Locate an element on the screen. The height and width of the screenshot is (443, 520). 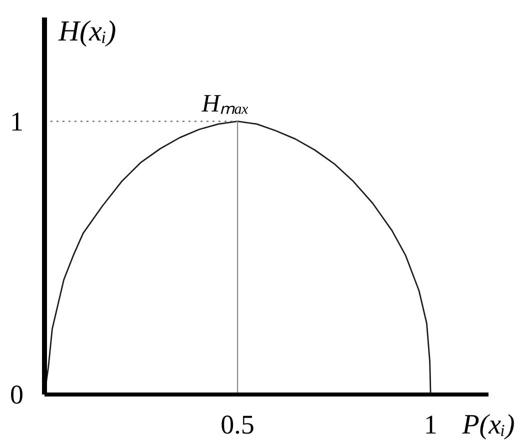
y-axis-title: H(xᵢ) is located at coordinates (87, 32).